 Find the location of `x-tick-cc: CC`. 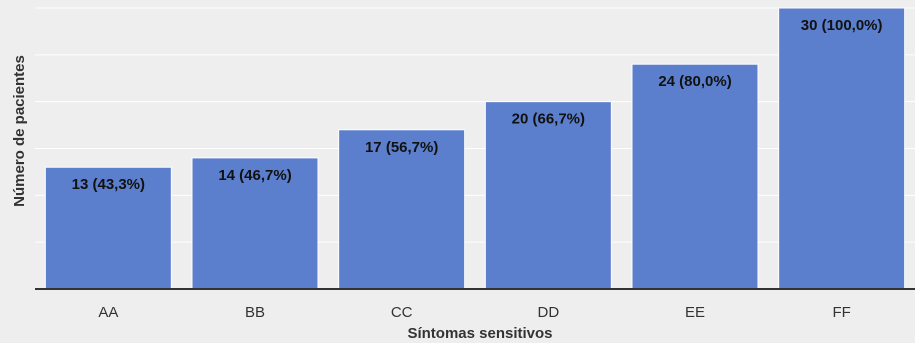

x-tick-cc: CC is located at coordinates (402, 312).